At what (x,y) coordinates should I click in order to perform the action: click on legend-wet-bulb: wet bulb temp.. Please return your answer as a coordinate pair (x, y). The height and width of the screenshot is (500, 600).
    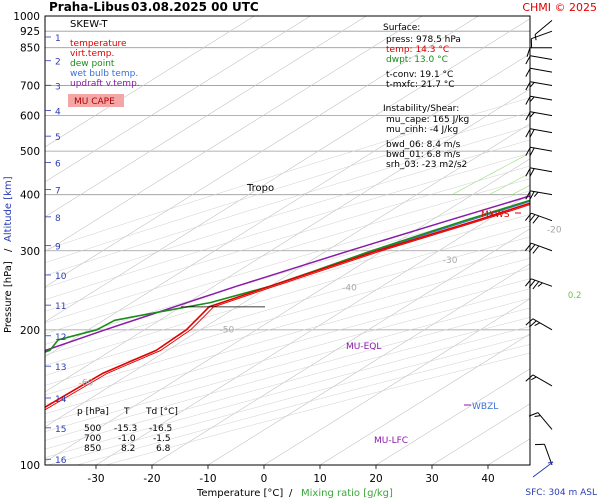
    Looking at the image, I should click on (104, 74).